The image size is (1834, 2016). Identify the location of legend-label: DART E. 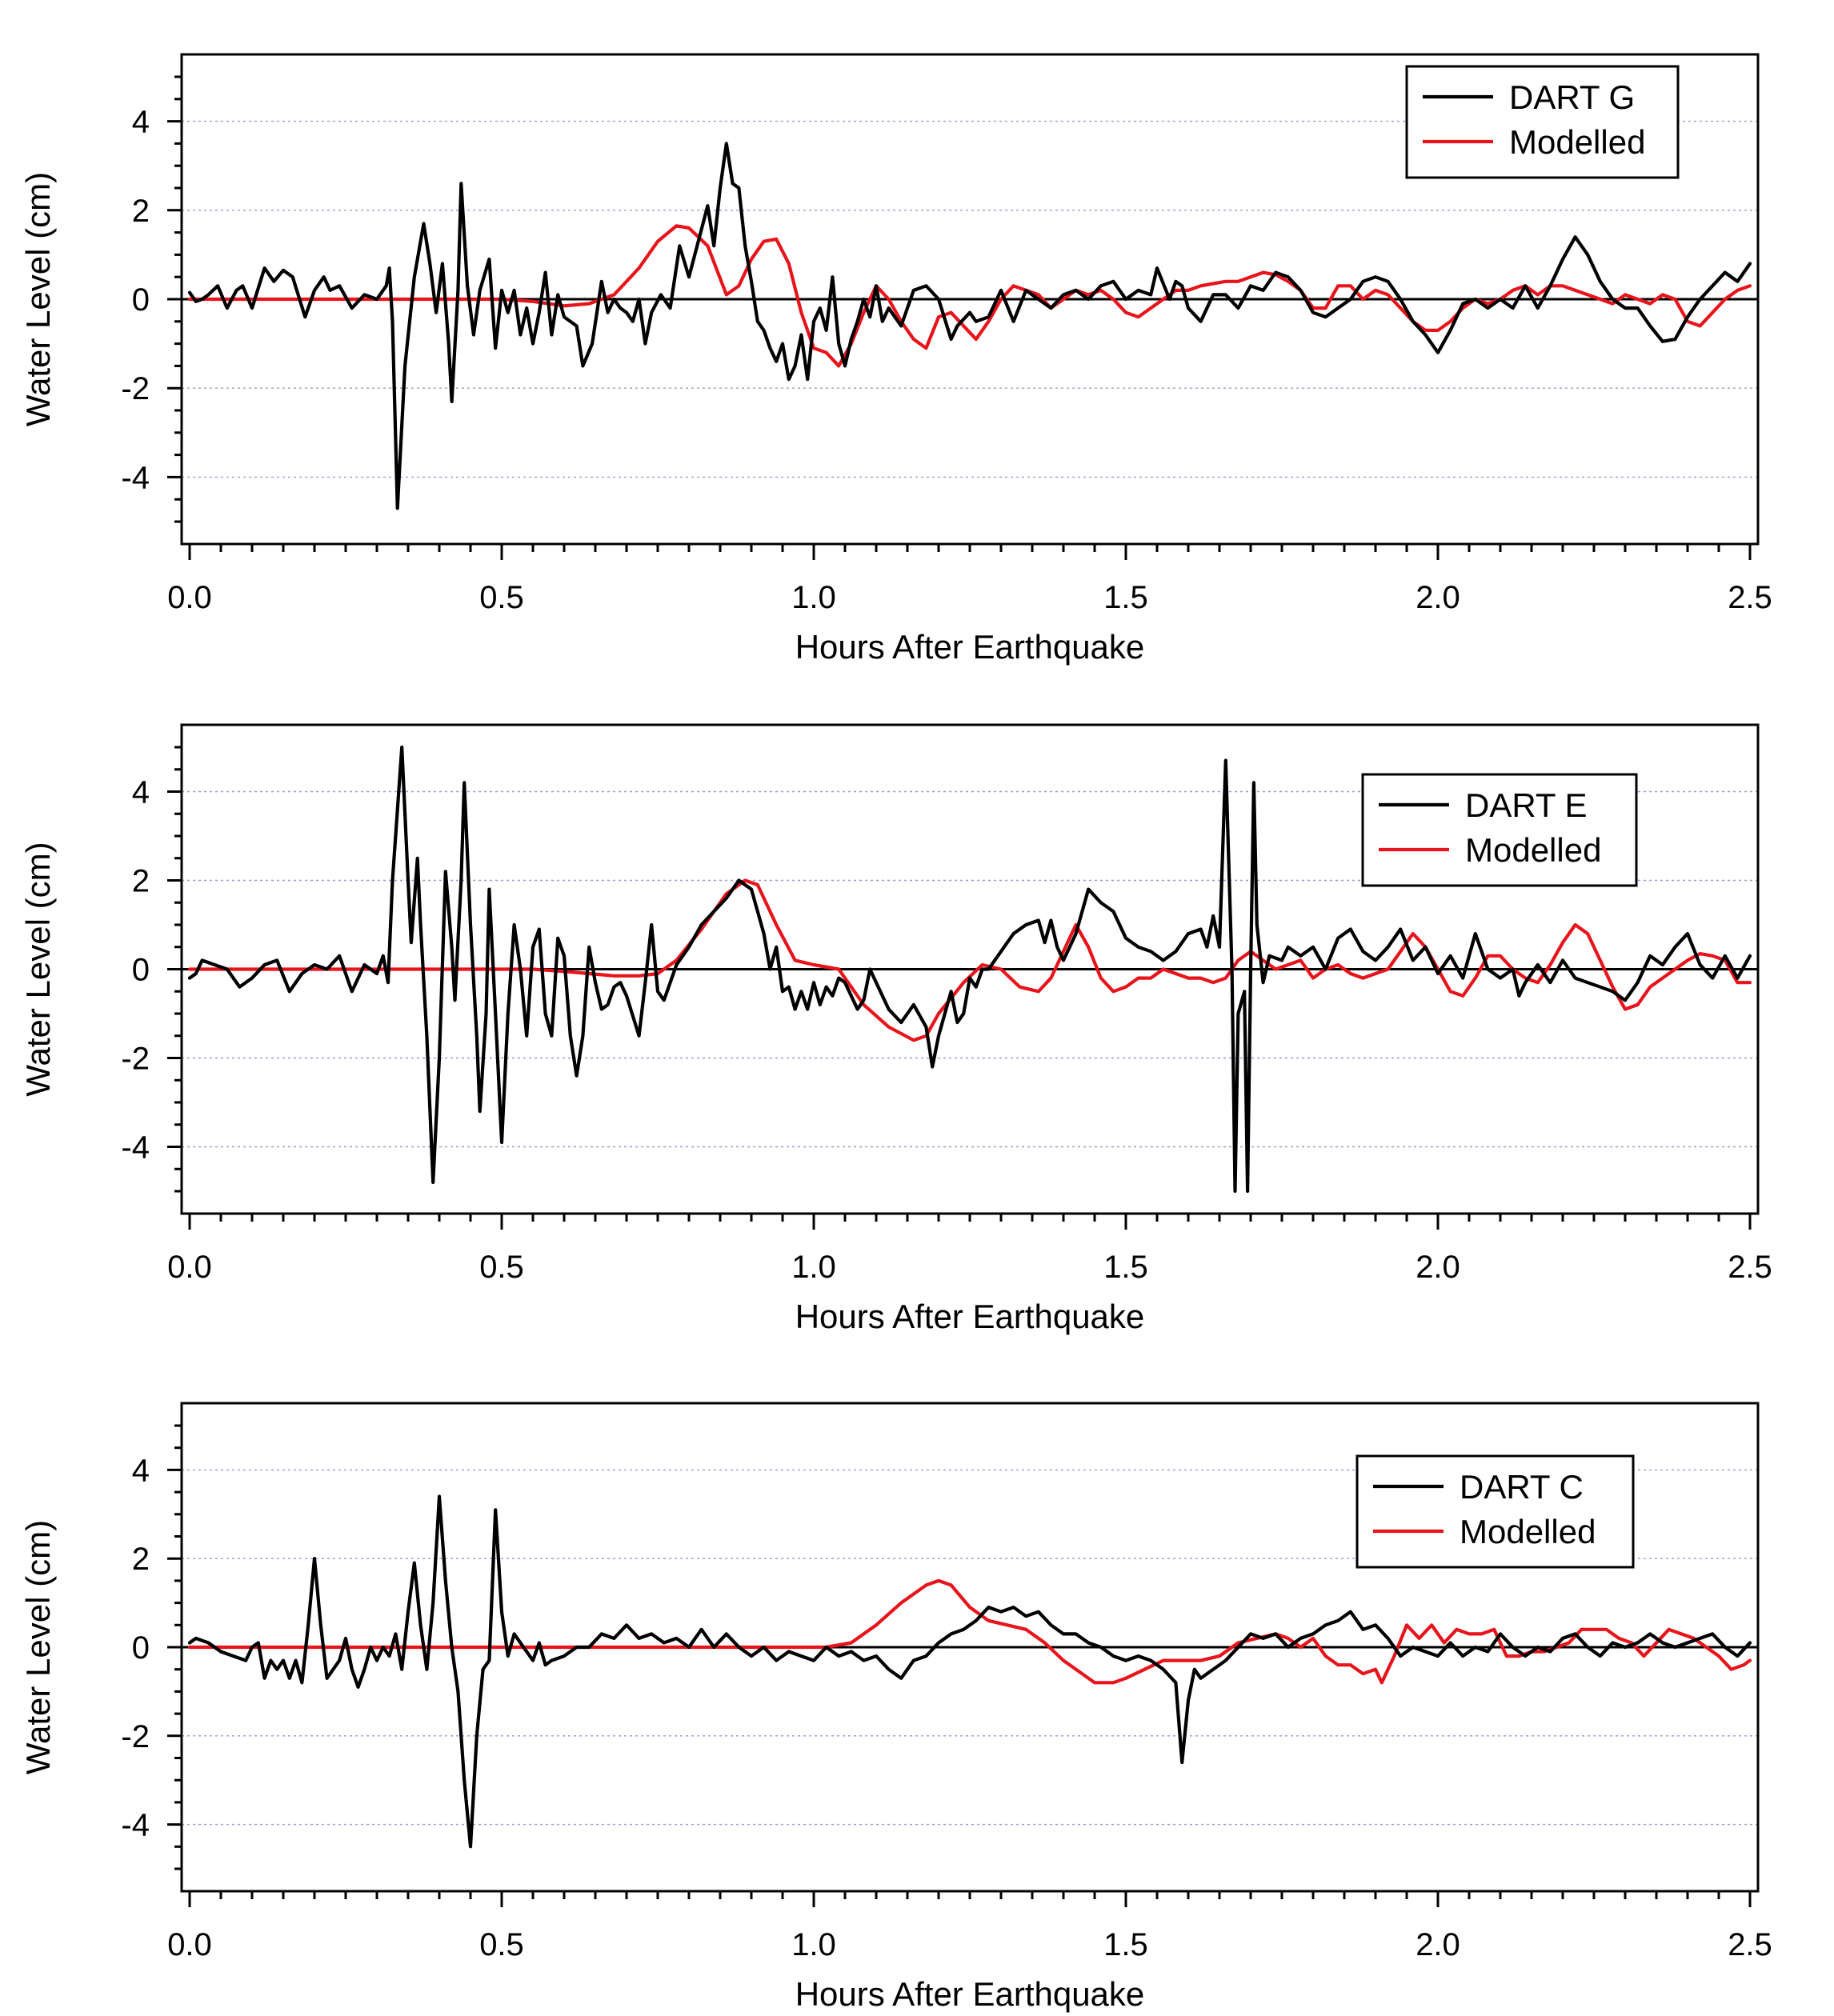
(1526, 805).